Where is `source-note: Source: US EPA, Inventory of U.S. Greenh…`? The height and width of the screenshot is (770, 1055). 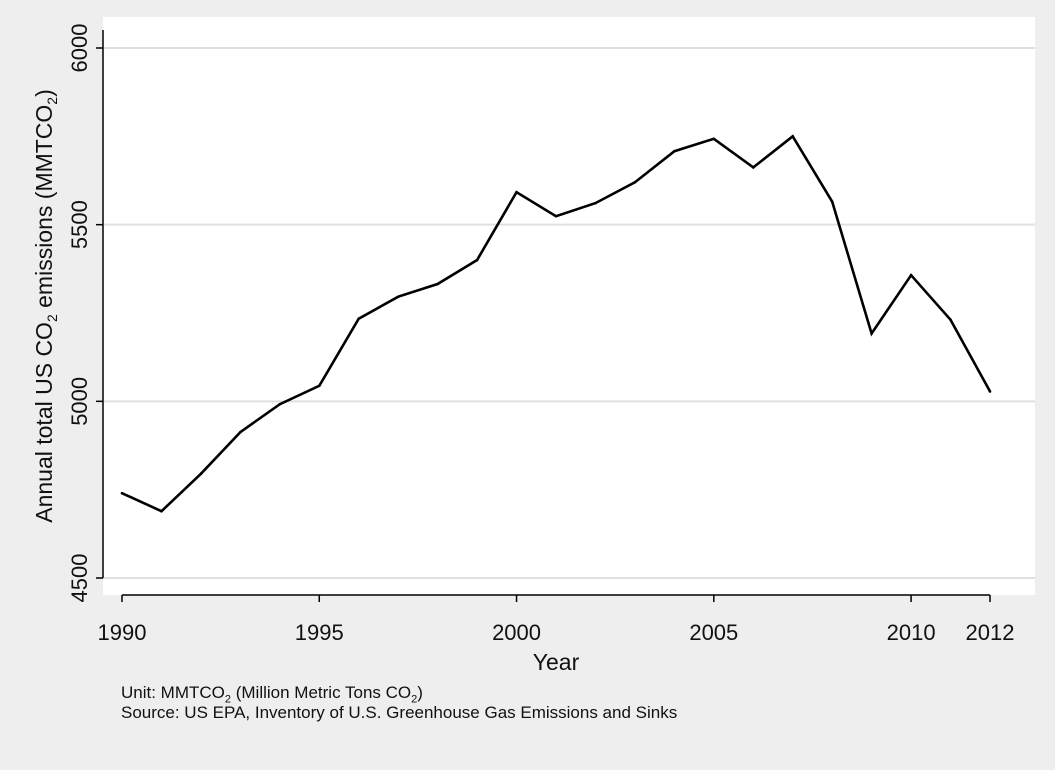
source-note: Source: US EPA, Inventory of U.S. Greenh… is located at coordinates (399, 712).